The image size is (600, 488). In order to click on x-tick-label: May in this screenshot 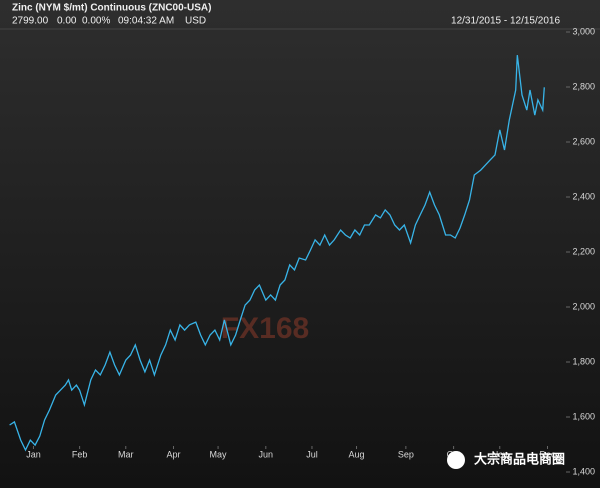, I will do `click(219, 454)`.